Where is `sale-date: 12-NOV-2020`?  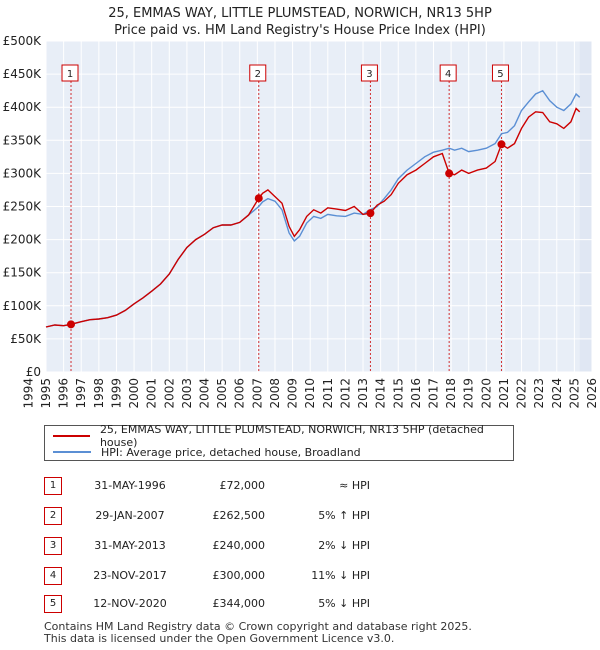
sale-date: 12-NOV-2020 is located at coordinates (130, 603).